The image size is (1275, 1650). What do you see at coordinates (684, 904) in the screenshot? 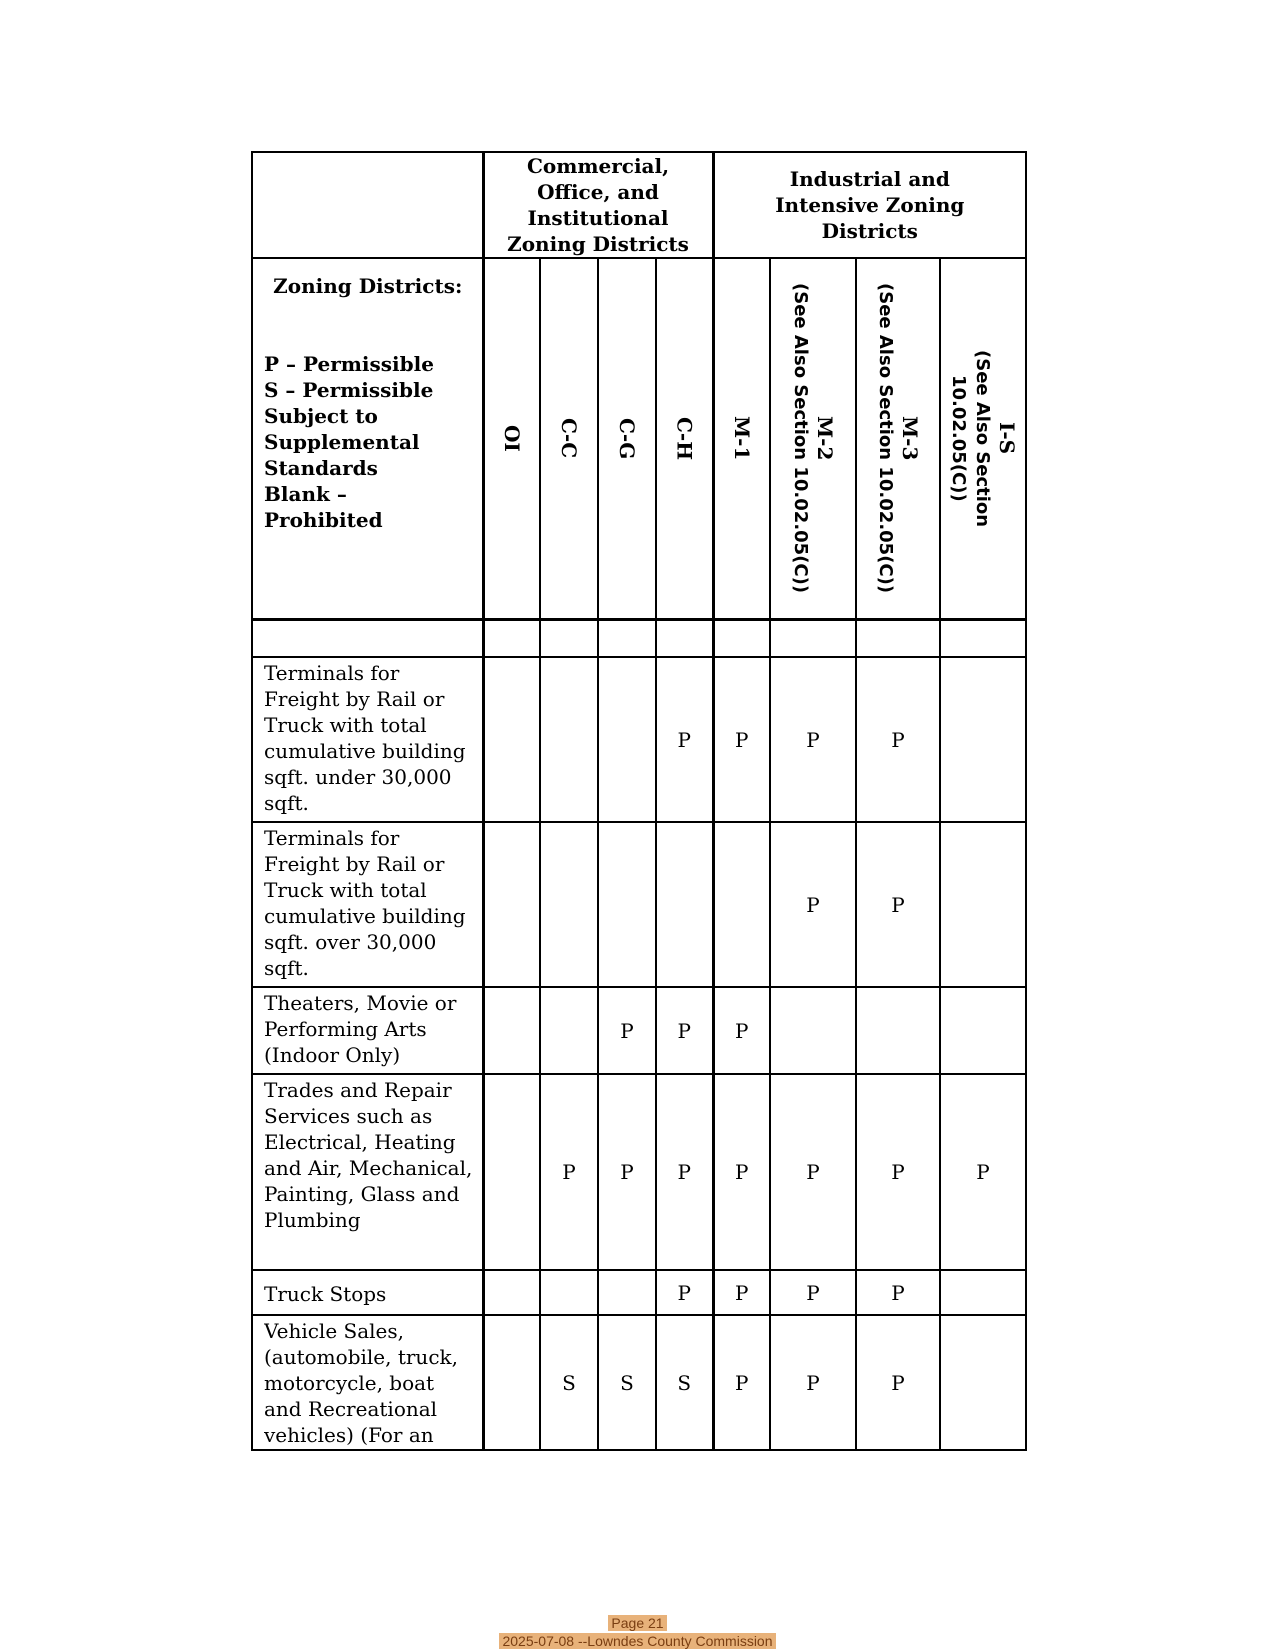
I see `permission-cell-c-h` at bounding box center [684, 904].